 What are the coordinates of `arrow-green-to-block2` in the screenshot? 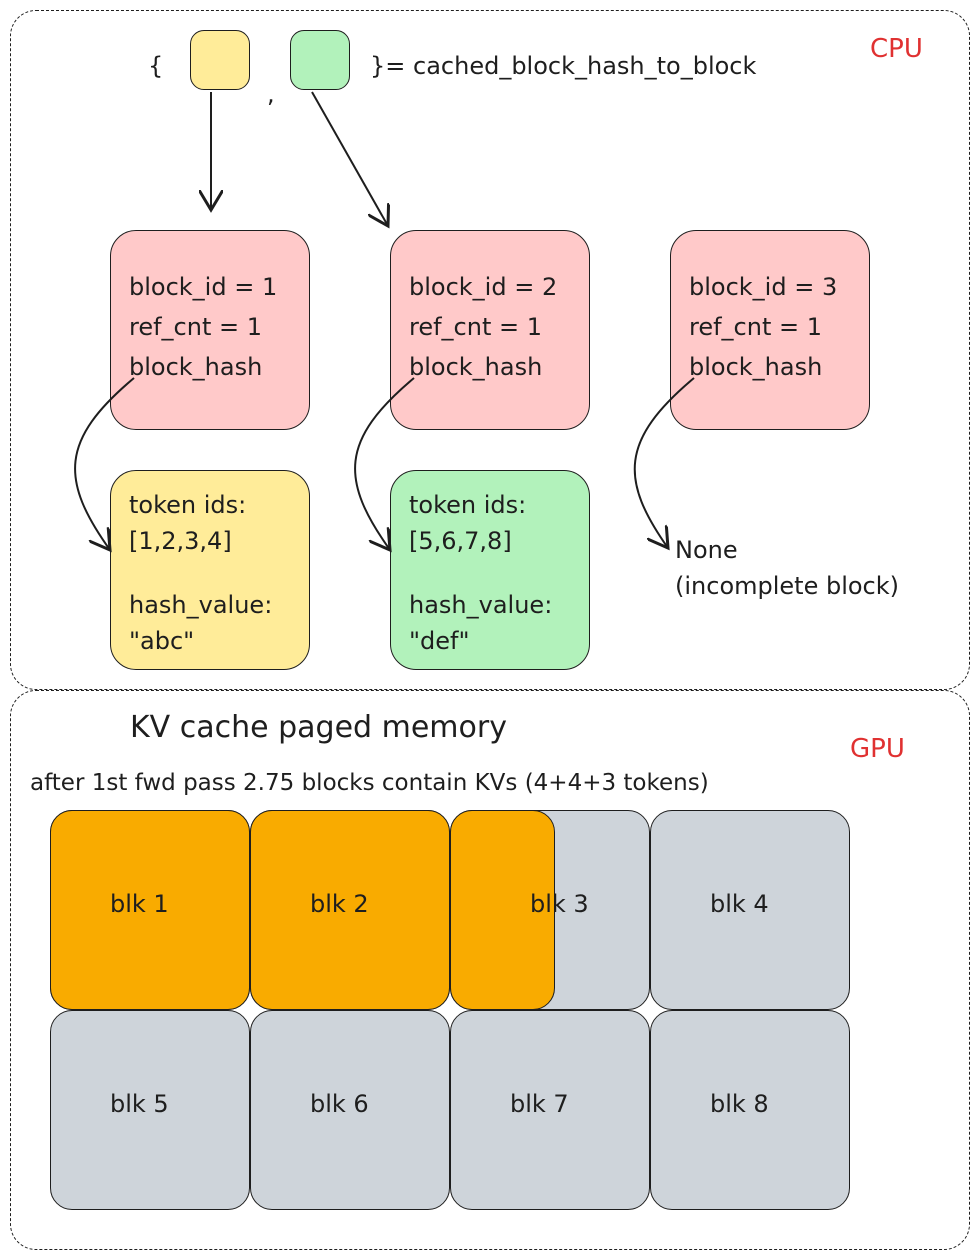 It's located at (349, 158).